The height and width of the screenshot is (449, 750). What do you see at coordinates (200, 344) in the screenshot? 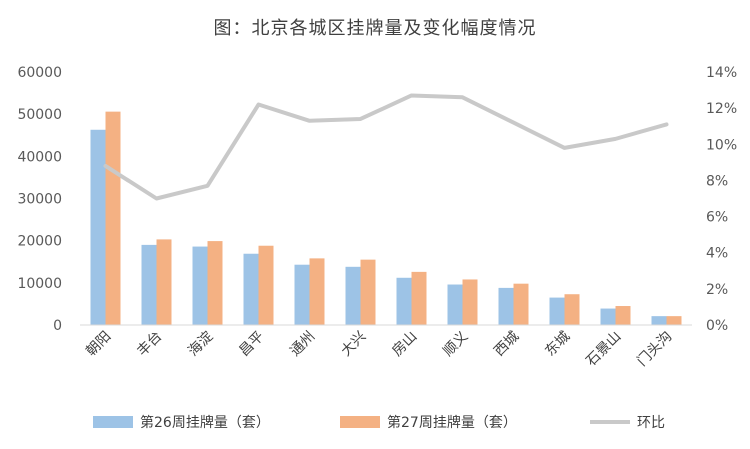
I see `category-label: 海淀` at bounding box center [200, 344].